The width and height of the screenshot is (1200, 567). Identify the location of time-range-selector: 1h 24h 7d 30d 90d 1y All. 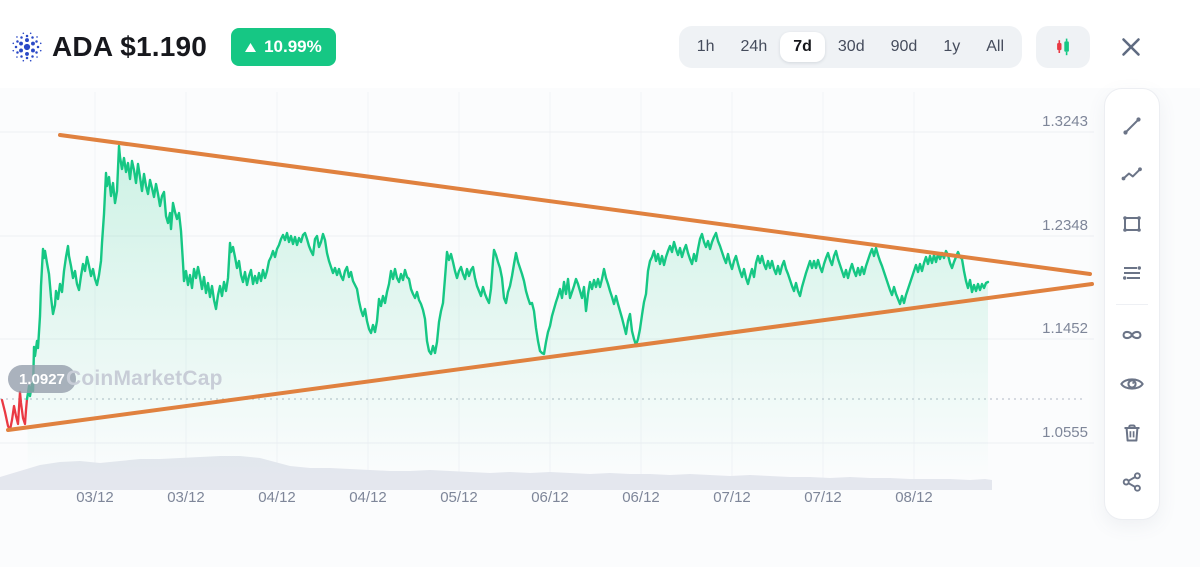
(850, 47).